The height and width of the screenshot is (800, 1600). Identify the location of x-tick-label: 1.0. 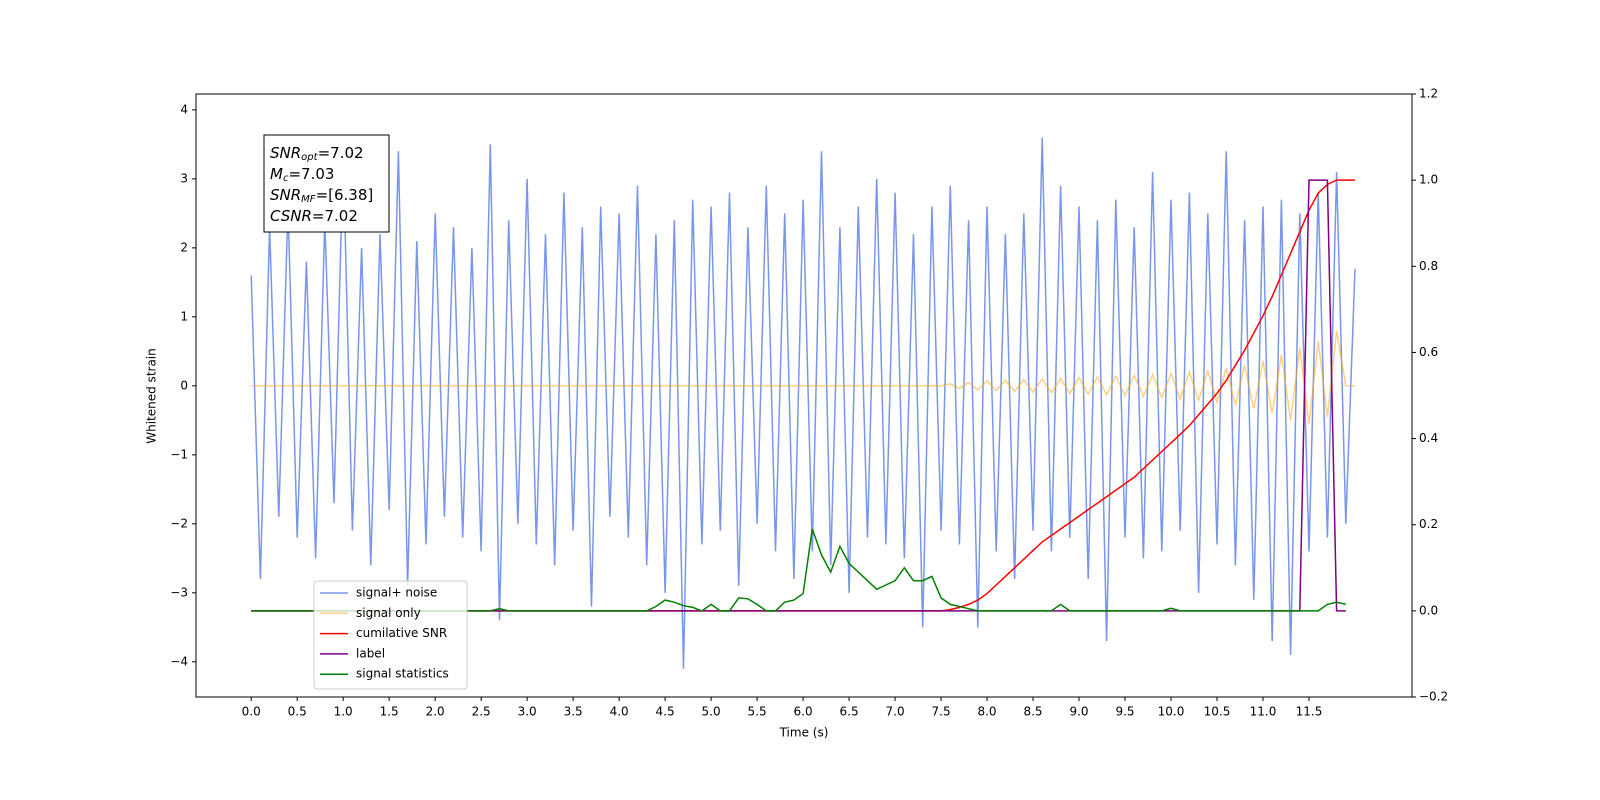
(343, 712).